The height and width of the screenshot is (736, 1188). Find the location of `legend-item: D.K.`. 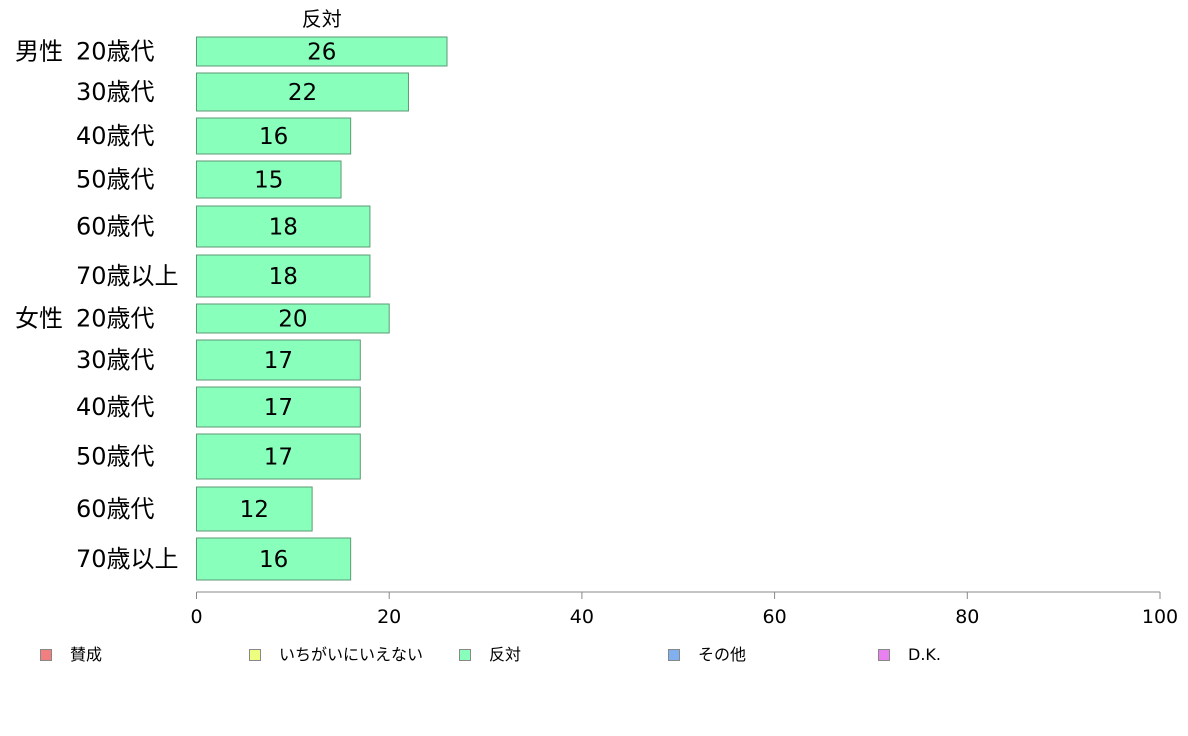

legend-item: D.K. is located at coordinates (909, 655).